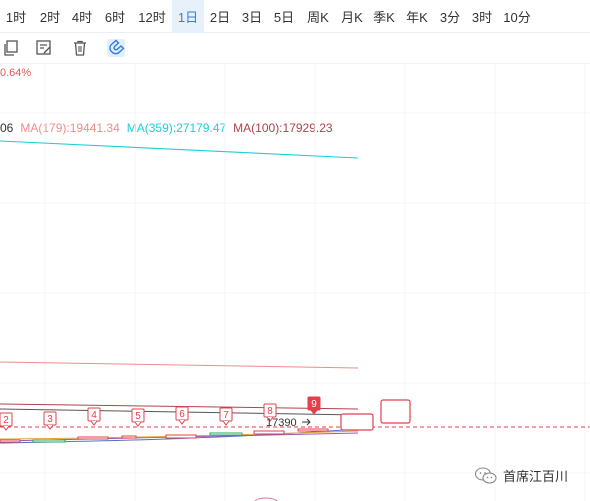 The height and width of the screenshot is (501, 590). I want to click on marker-label: 2, so click(6, 420).